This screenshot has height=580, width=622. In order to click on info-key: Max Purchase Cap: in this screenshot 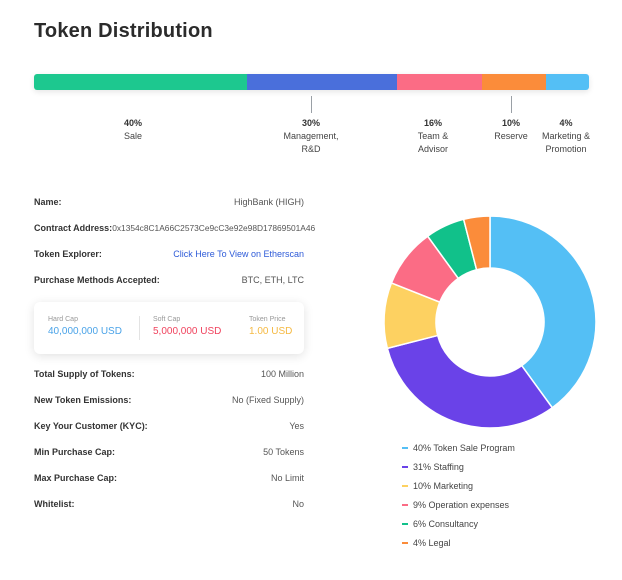, I will do `click(76, 478)`.